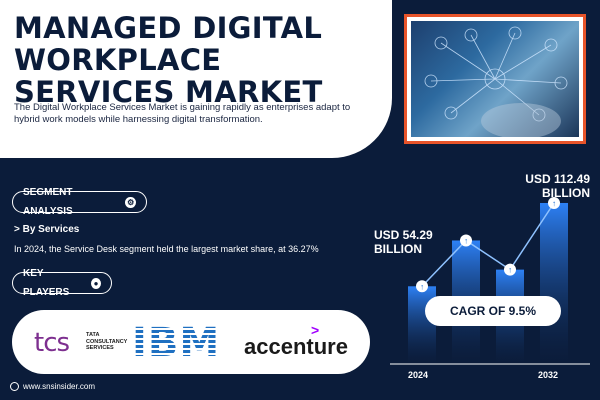 The width and height of the screenshot is (600, 400). Describe the element at coordinates (46, 283) in the screenshot. I see `key-players-label: KEY PLAYERS` at that location.